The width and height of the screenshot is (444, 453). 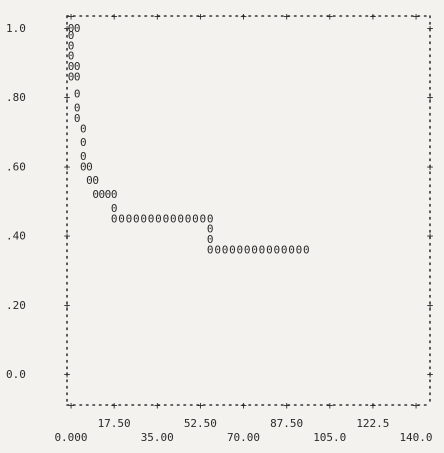 What do you see at coordinates (243, 437) in the screenshot?
I see `x-tick-label-lower: 70.00` at bounding box center [243, 437].